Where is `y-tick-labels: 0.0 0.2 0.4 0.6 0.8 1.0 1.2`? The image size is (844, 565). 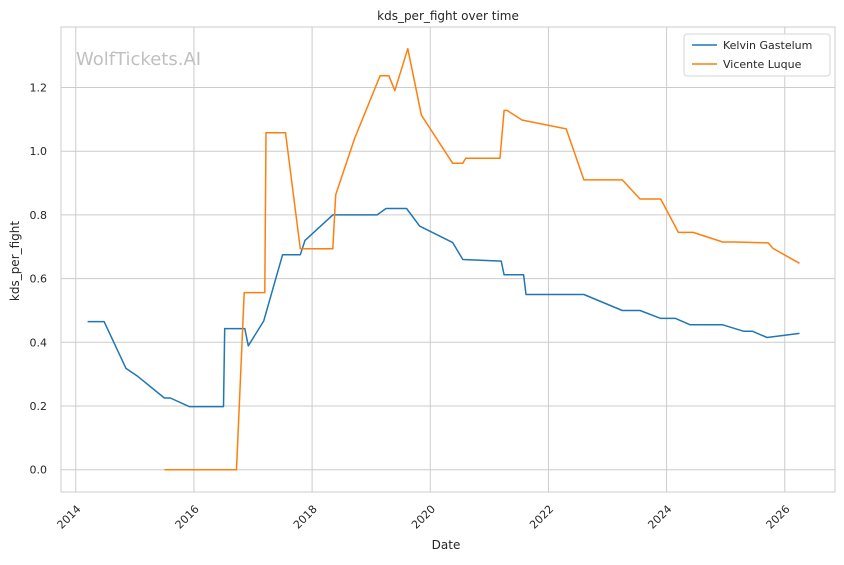 y-tick-labels: 0.0 0.2 0.4 0.6 0.8 1.0 1.2 is located at coordinates (39, 279).